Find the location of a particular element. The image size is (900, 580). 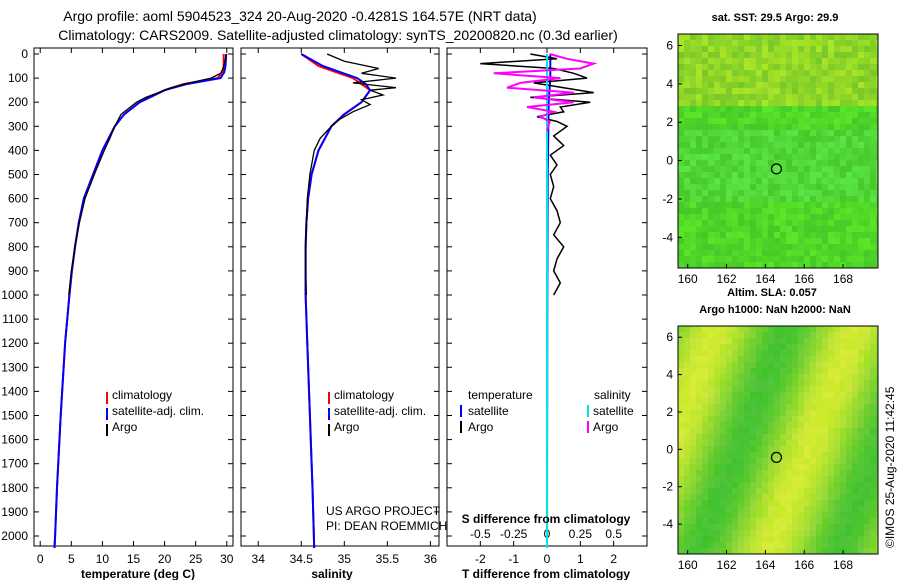

x-tick-label: 1 is located at coordinates (580, 559).